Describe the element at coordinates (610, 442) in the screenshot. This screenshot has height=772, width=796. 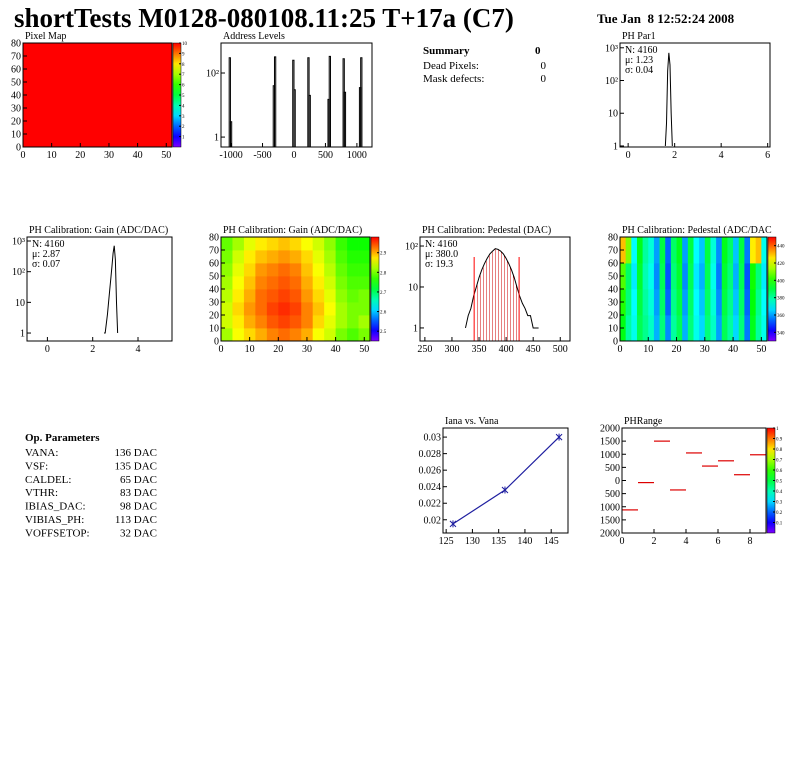
I see `y-tick-label: 1500` at that location.